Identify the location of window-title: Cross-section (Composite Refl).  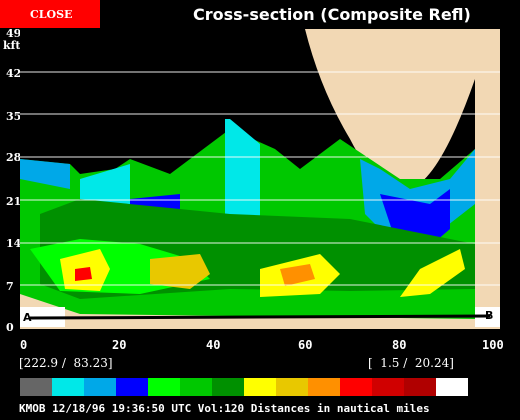
(332, 14).